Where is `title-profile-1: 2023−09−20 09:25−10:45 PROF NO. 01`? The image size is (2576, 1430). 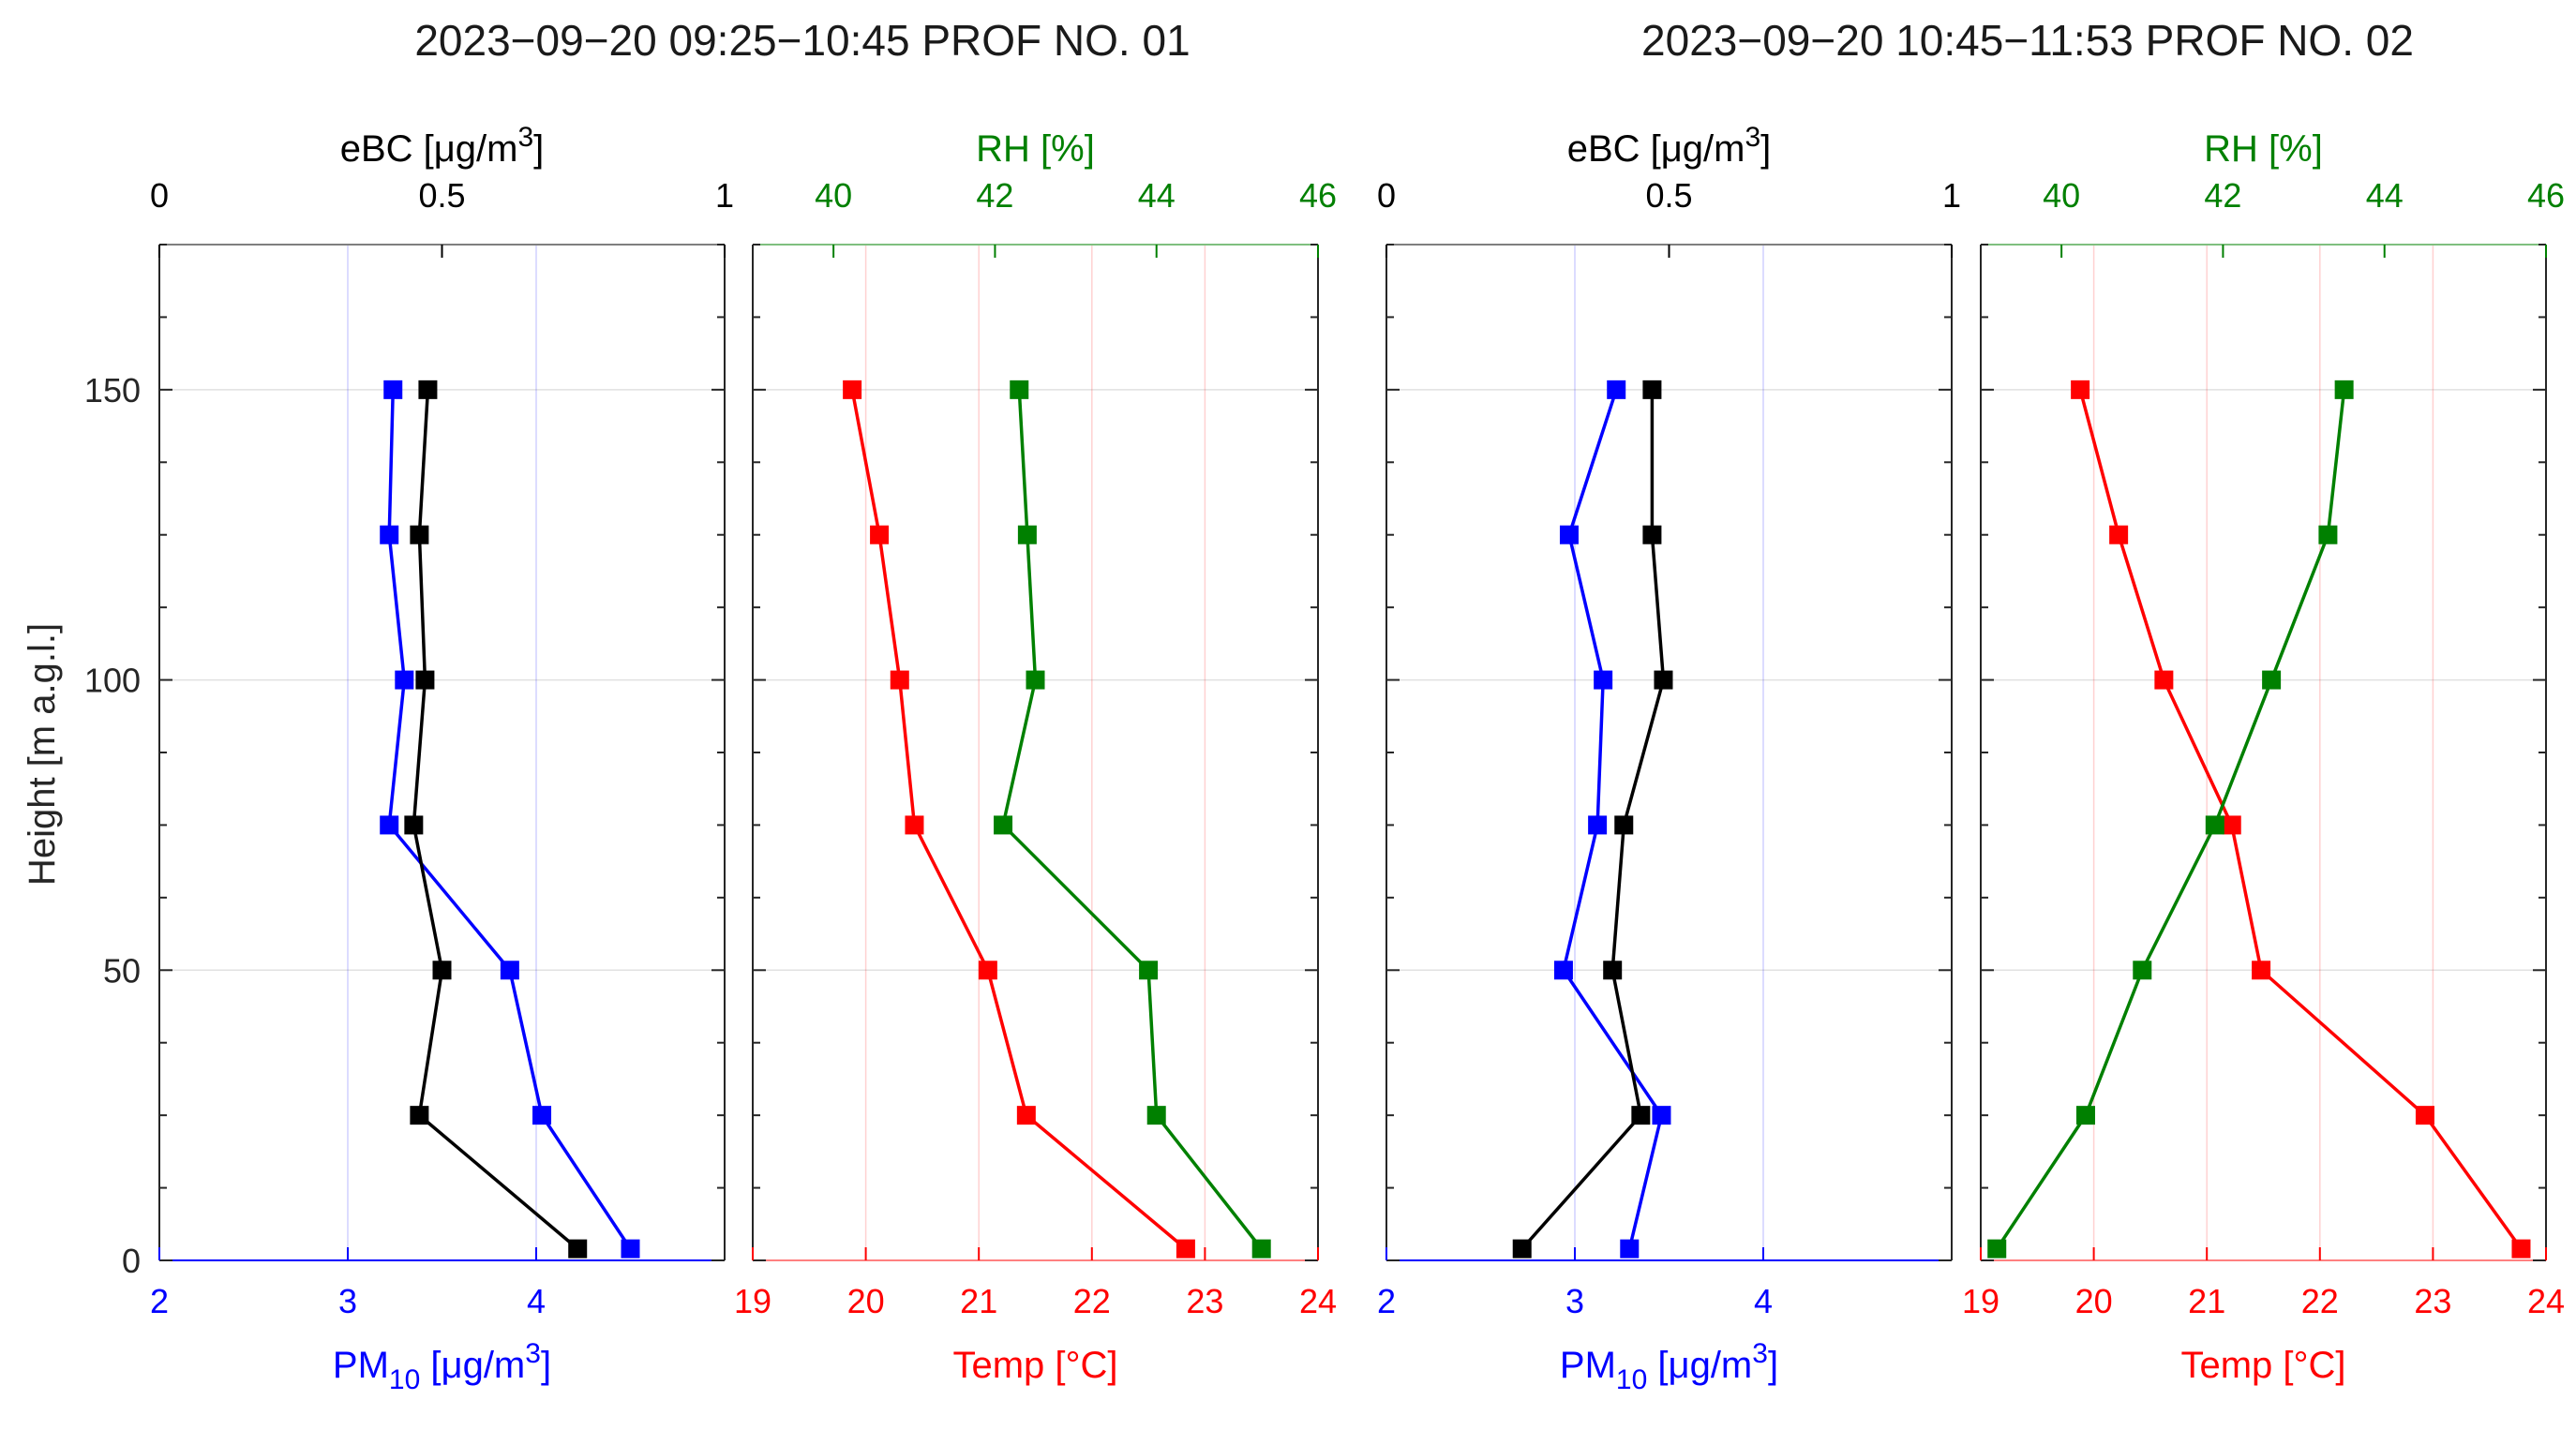
title-profile-1: 2023−09−20 09:25−10:45 PROF NO. 01 is located at coordinates (802, 40).